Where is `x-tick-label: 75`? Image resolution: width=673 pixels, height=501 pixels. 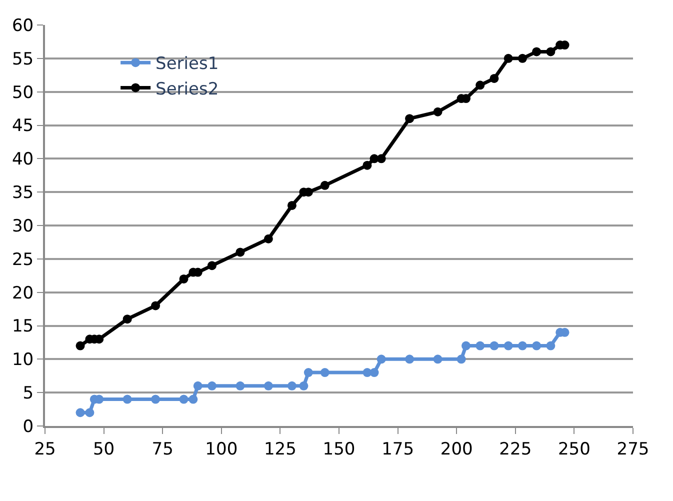 x-tick-label: 75 is located at coordinates (163, 449).